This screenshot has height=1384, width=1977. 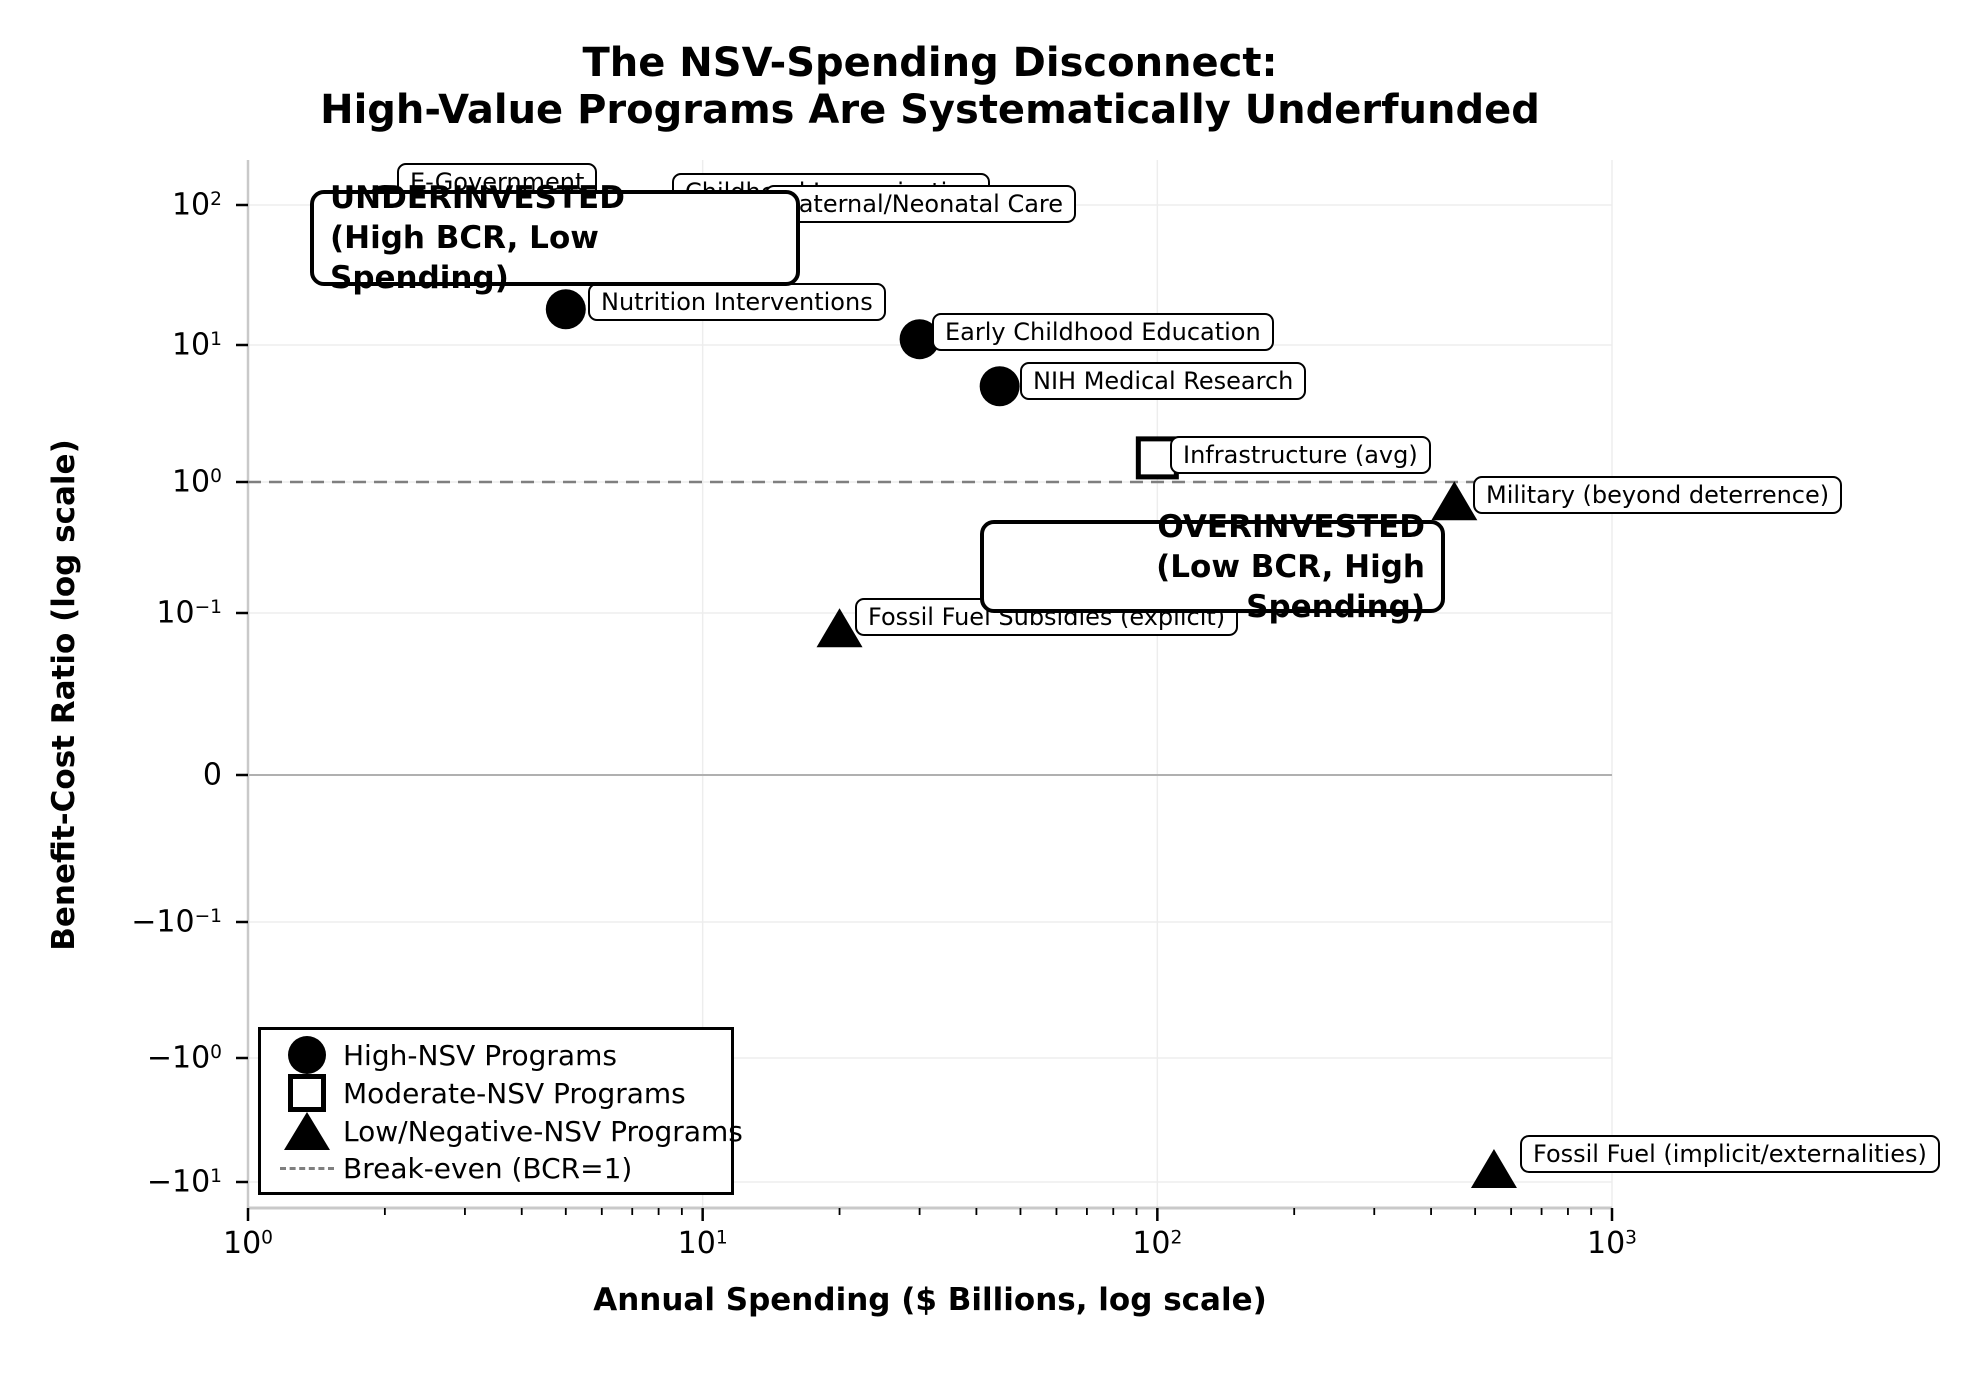 I want to click on chart-title-line1: The NSV-Spending Disconnect:, so click(x=930, y=63).